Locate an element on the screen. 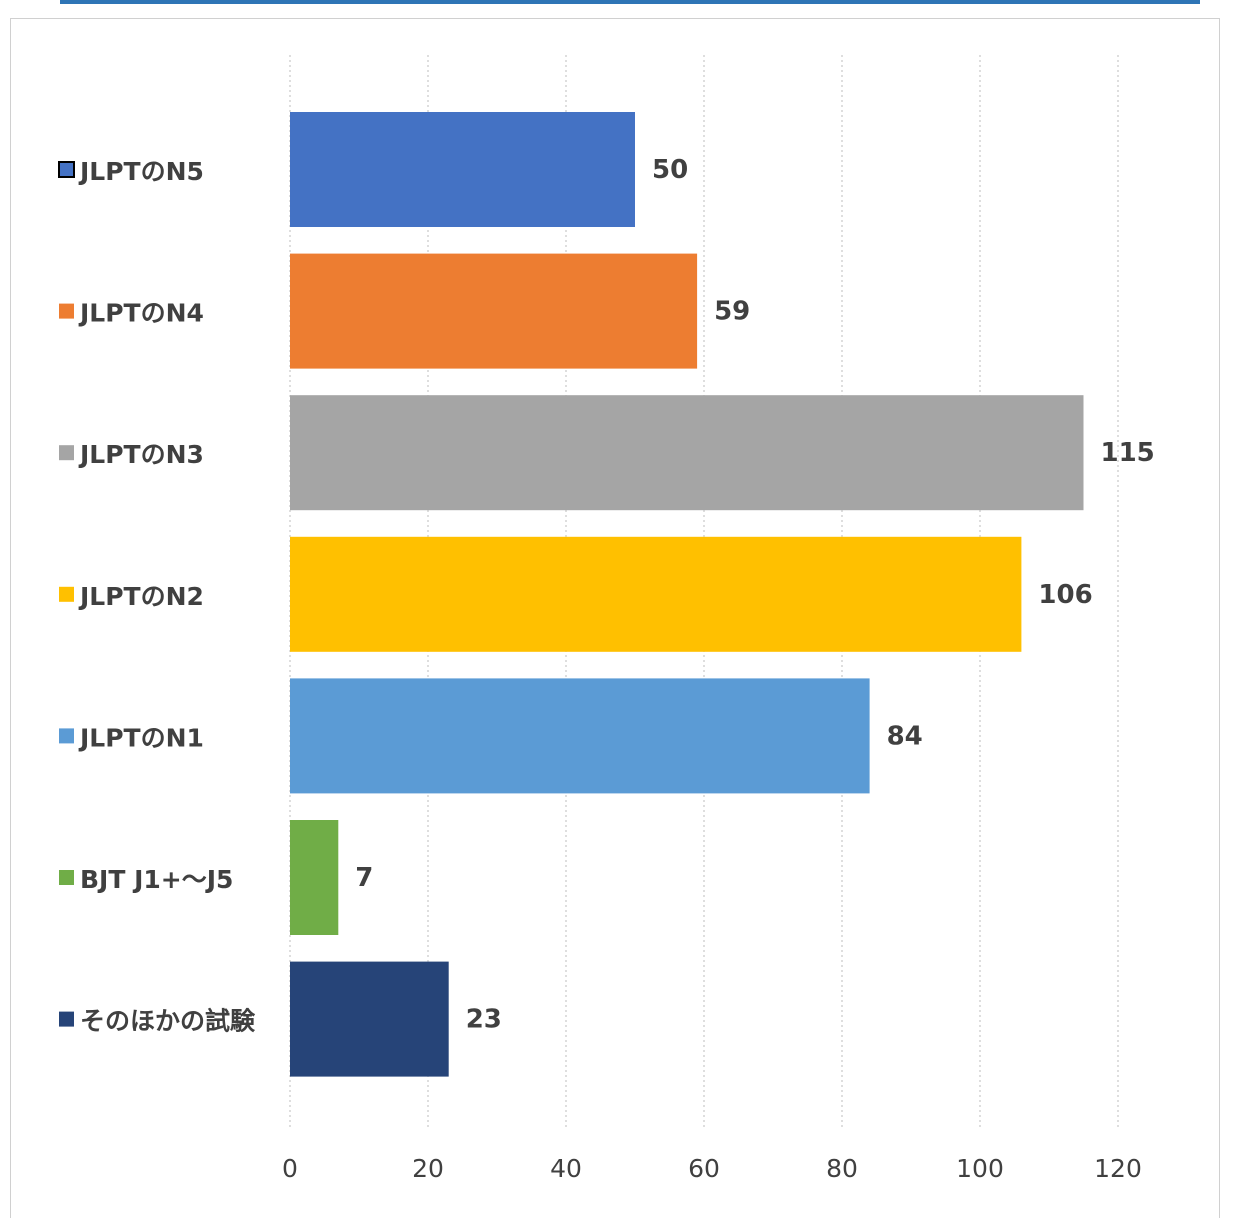  data-label: 115 is located at coordinates (1128, 453).